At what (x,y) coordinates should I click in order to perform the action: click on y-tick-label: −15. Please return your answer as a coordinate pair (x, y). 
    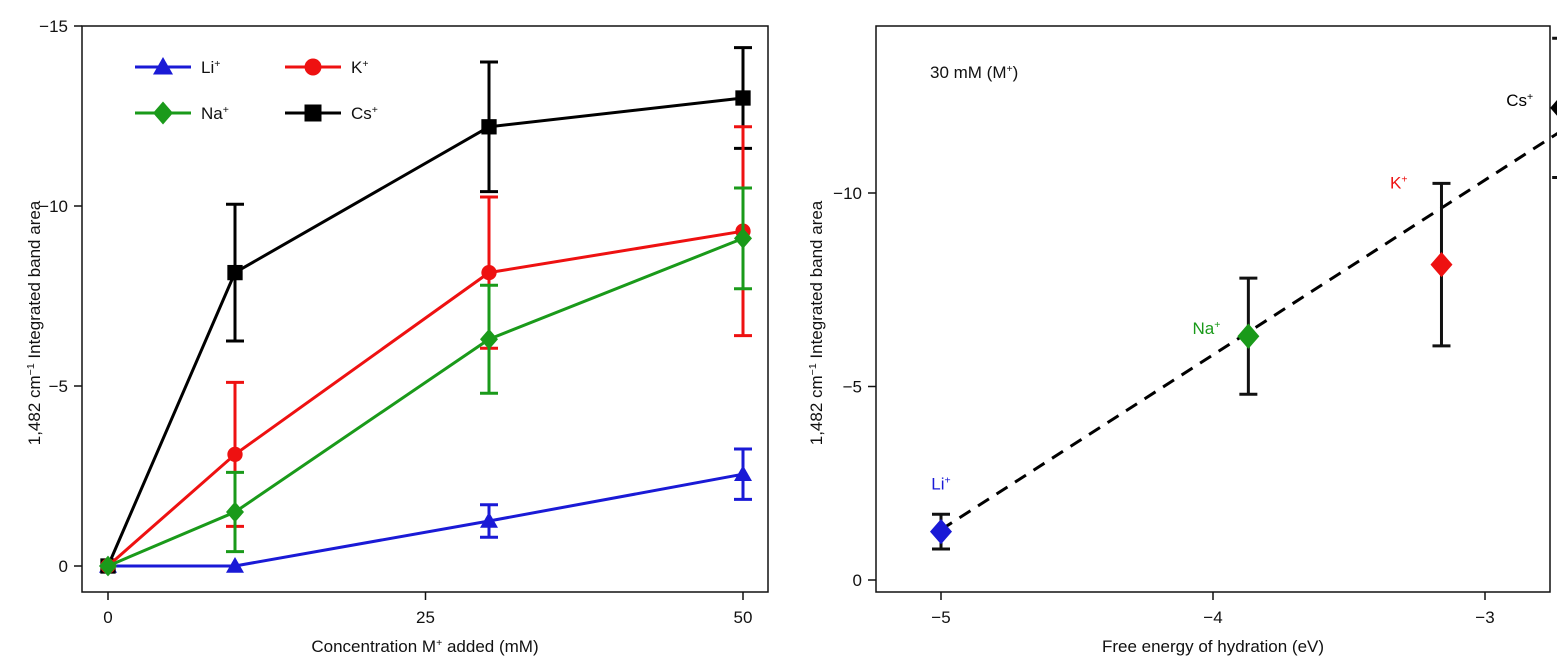
    Looking at the image, I should click on (53, 26).